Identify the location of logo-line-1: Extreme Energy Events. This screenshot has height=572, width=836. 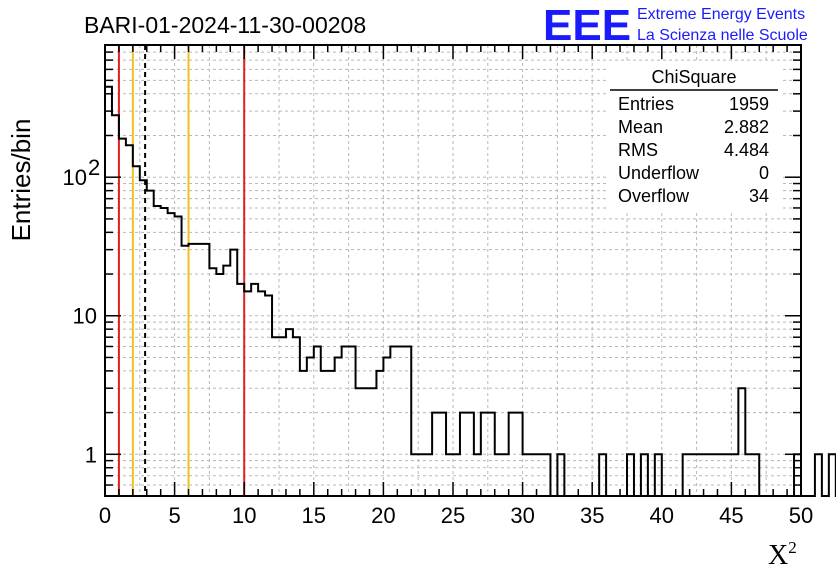
(721, 14).